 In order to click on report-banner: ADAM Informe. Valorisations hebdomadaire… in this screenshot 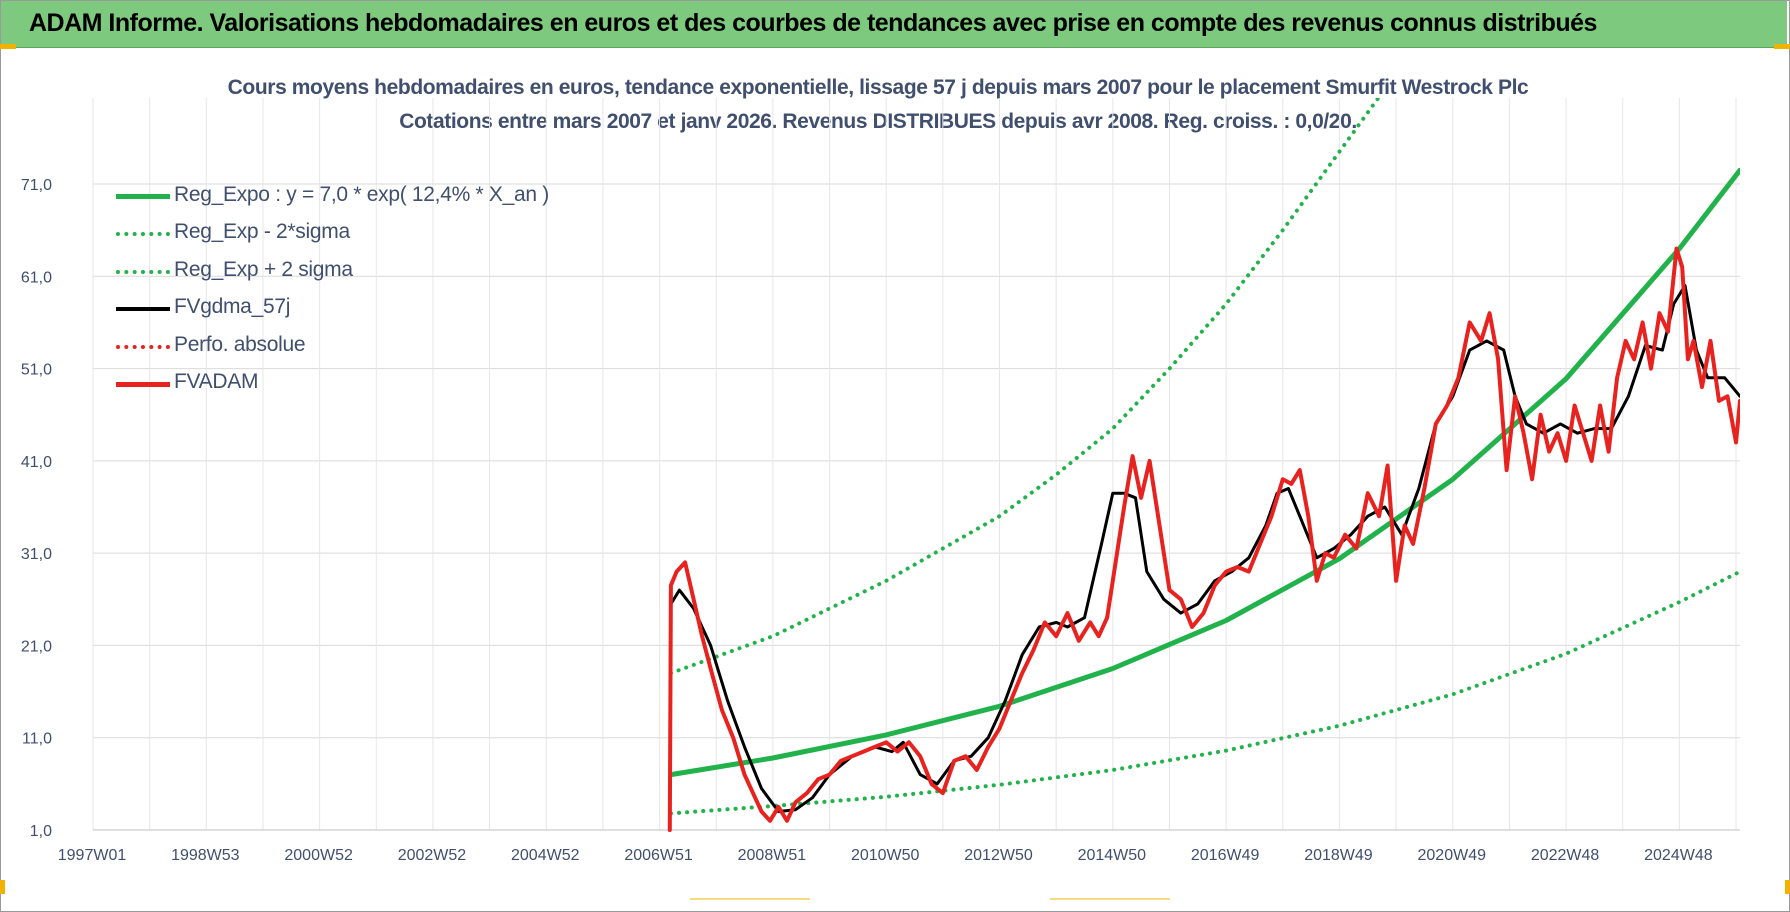, I will do `click(894, 24)`.